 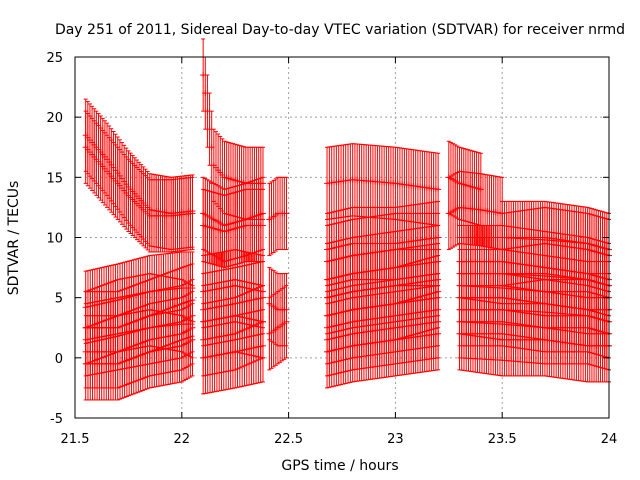 I want to click on x-tick-label: 22, so click(x=182, y=439).